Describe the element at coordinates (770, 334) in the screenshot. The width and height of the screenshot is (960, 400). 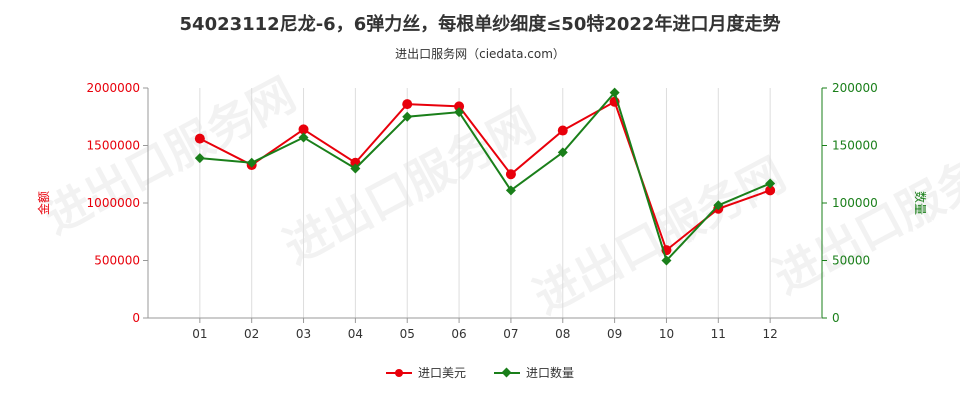
I see `x-tick-label: 12` at that location.